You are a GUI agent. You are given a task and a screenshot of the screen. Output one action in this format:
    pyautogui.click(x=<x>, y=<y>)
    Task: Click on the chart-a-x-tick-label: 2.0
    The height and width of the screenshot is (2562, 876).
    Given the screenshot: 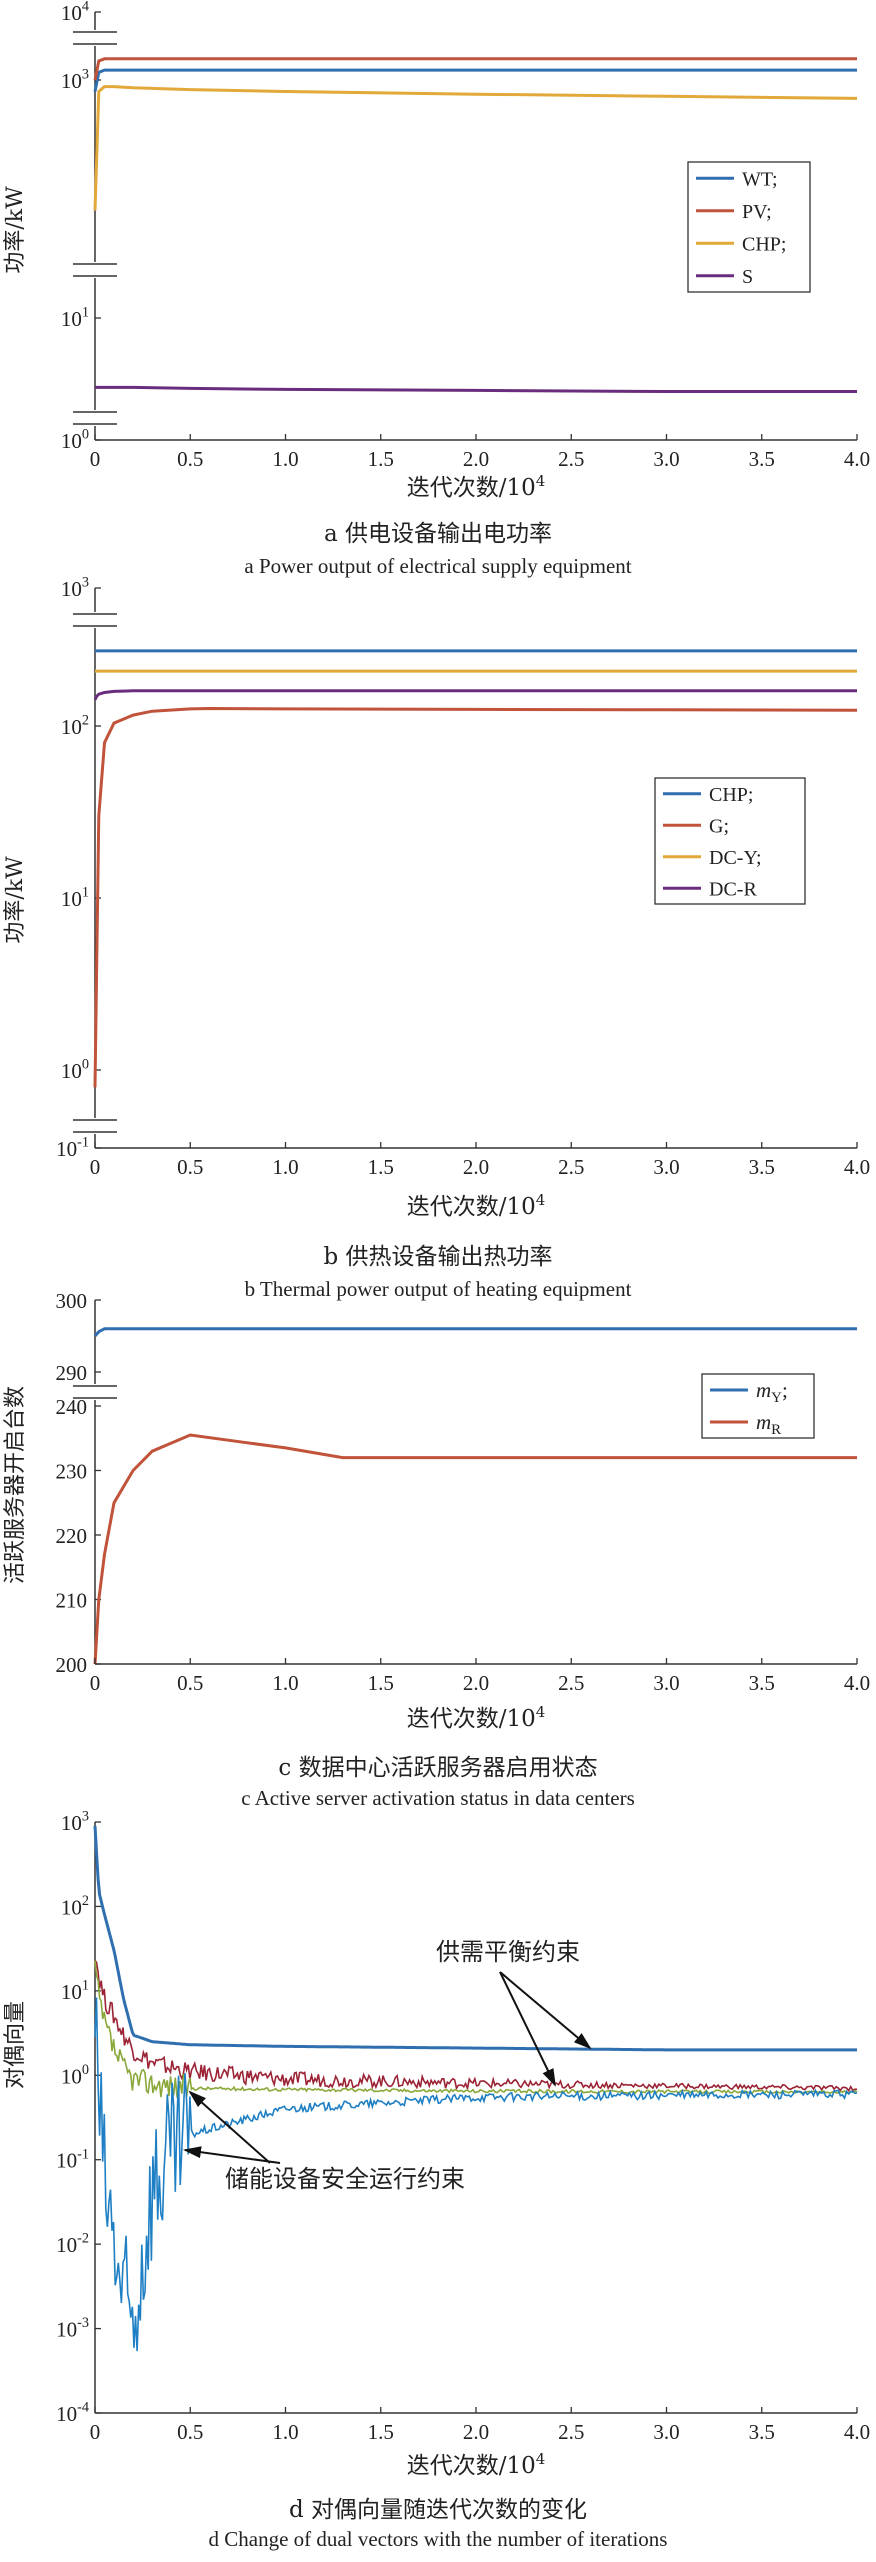 What is the action you would take?
    pyautogui.click(x=476, y=459)
    